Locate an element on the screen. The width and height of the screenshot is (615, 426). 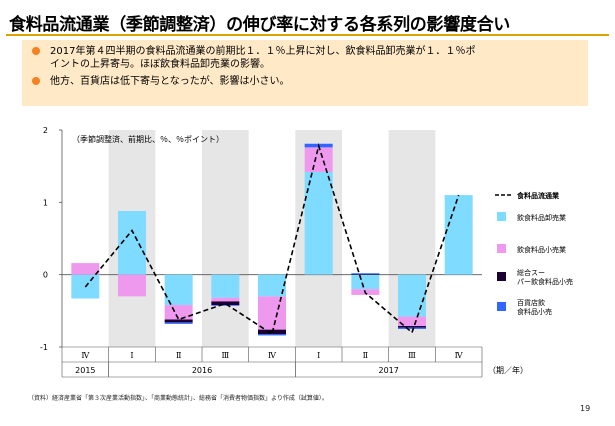
year-label: 2016 is located at coordinates (202, 370).